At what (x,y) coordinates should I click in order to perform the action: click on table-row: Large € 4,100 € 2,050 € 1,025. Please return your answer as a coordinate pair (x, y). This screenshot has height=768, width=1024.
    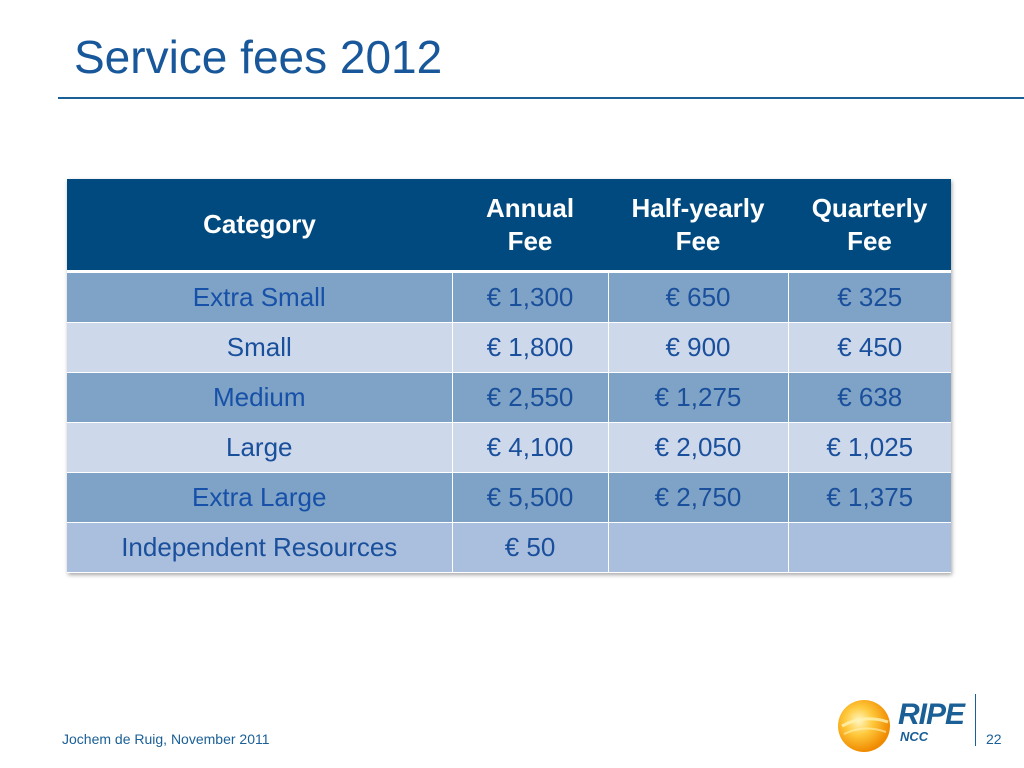
    Looking at the image, I should click on (509, 447).